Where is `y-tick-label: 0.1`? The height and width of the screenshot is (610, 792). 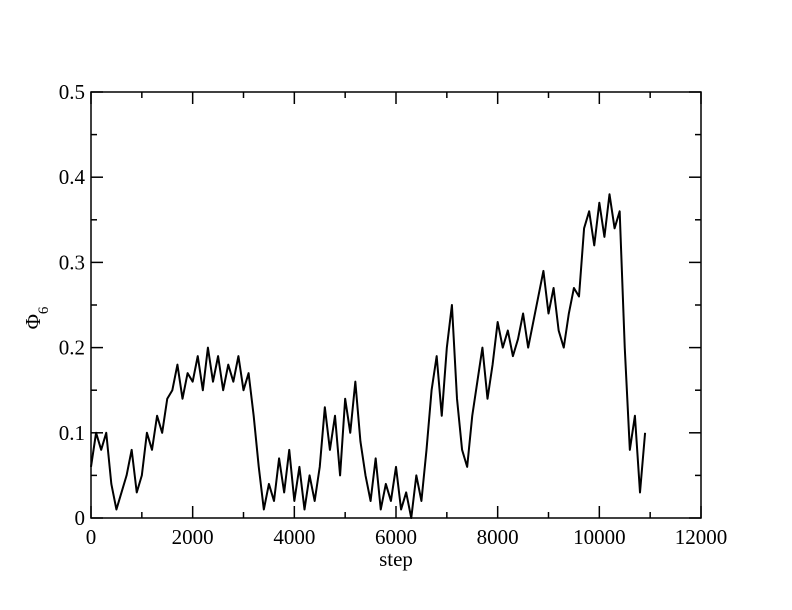
y-tick-label: 0.1 is located at coordinates (72, 433).